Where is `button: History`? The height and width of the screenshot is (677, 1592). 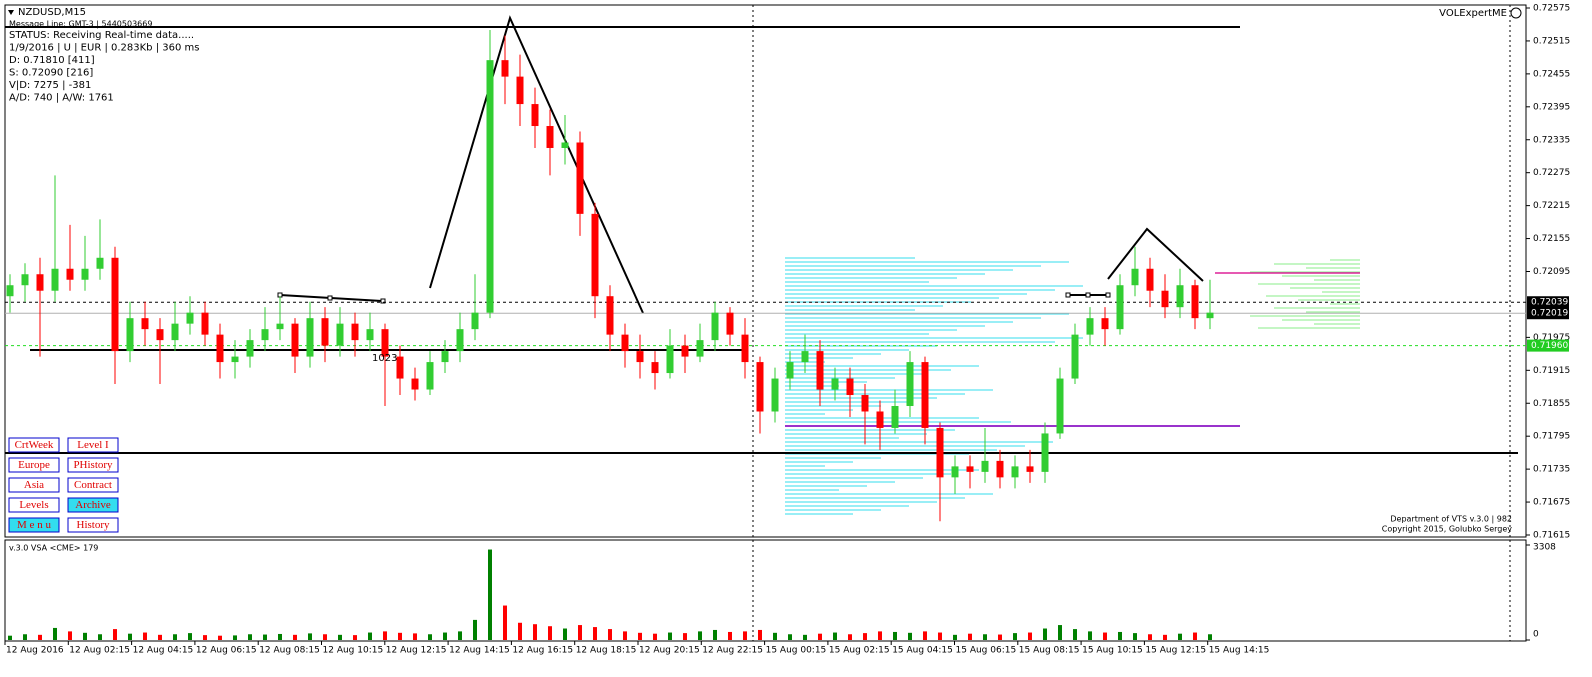
button: History is located at coordinates (93, 525).